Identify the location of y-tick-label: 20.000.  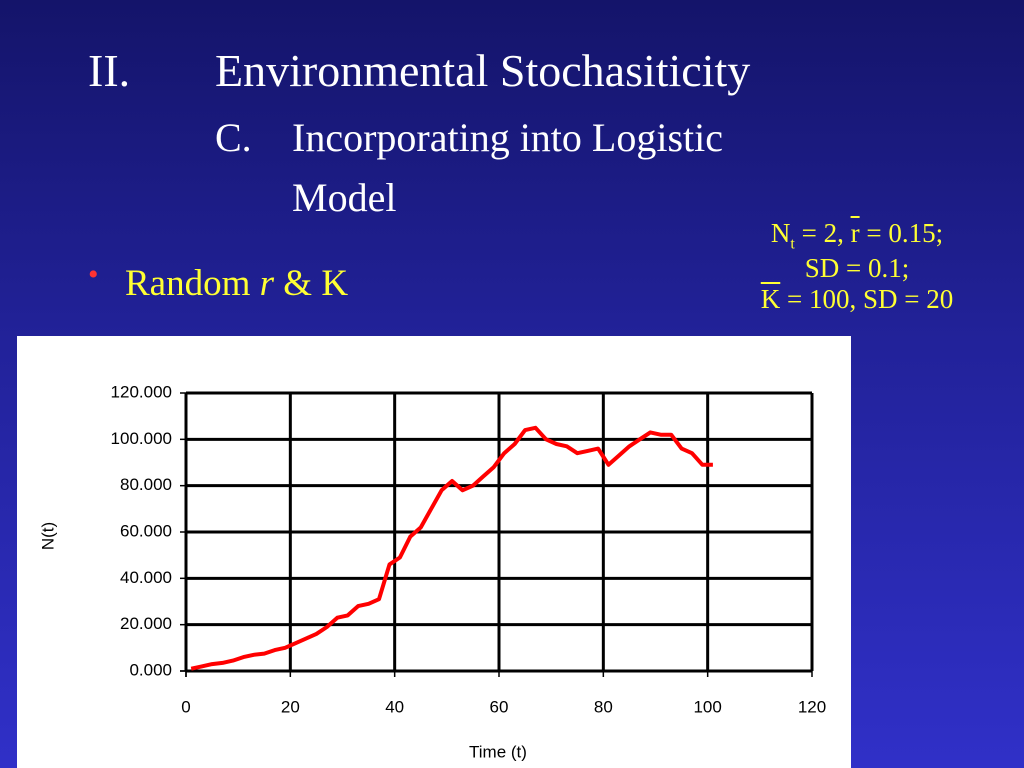
(146, 623).